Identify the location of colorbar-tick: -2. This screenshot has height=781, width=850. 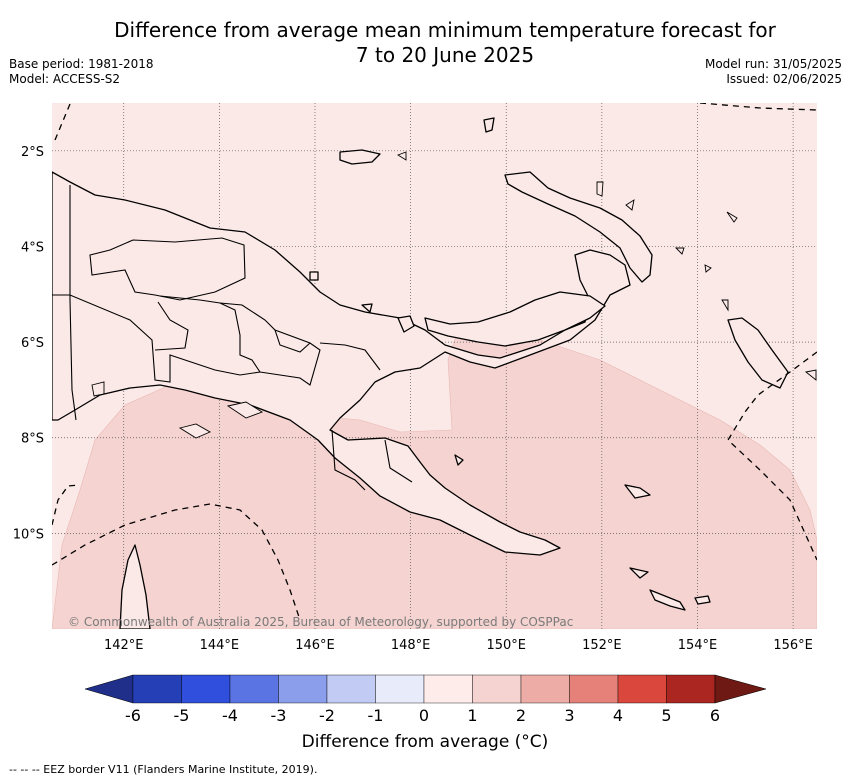
(327, 715).